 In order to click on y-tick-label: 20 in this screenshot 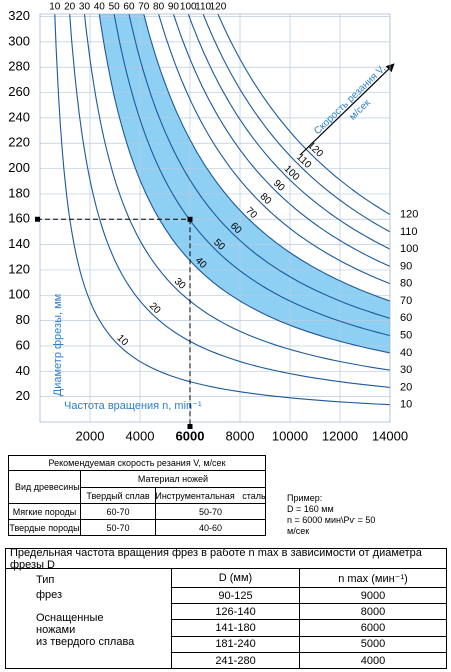, I will do `click(23, 395)`.